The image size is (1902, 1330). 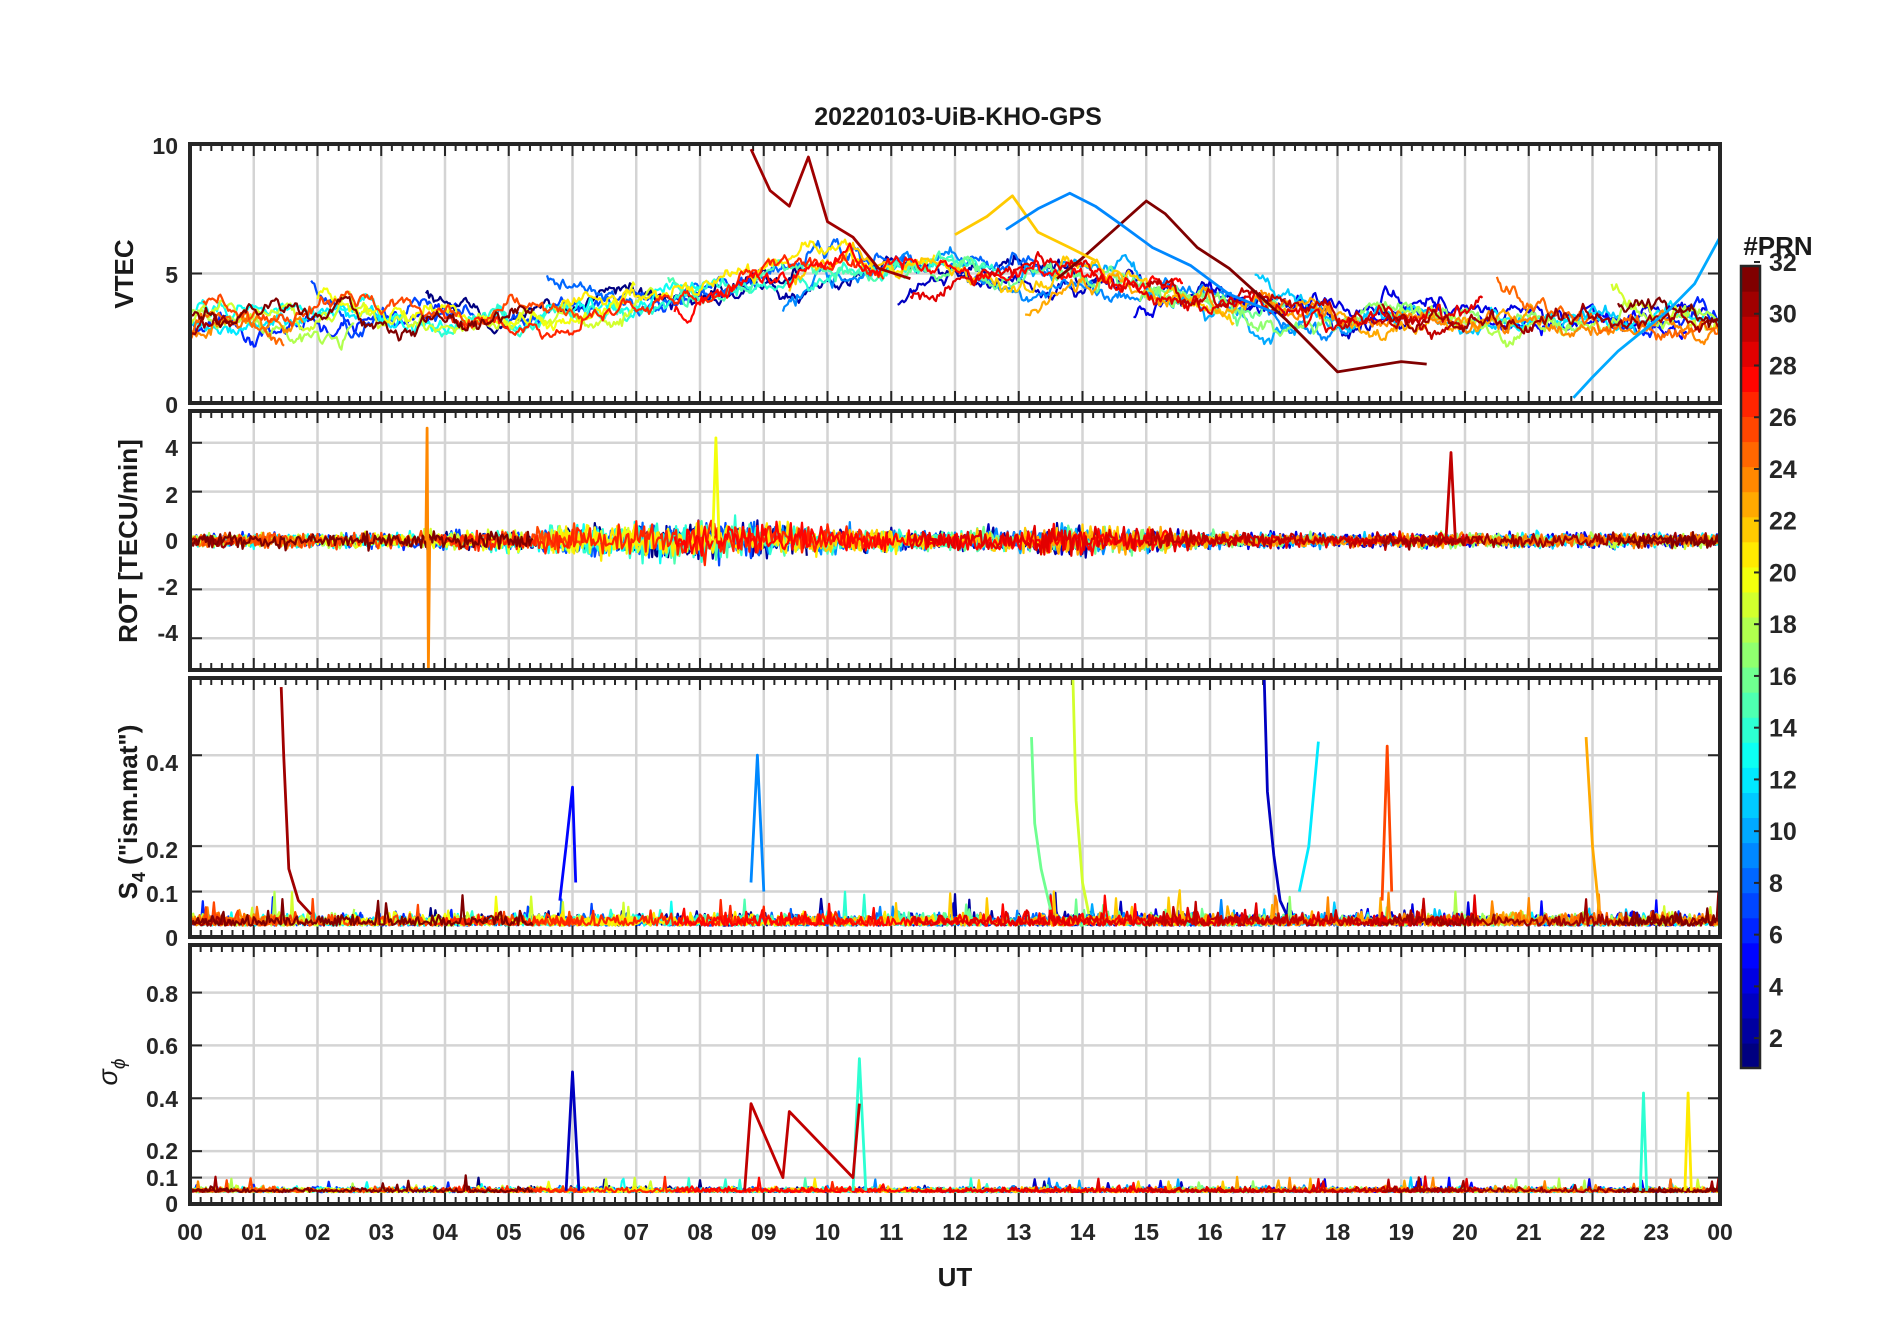 What do you see at coordinates (318, 1232) in the screenshot?
I see `x-tick-label: 02` at bounding box center [318, 1232].